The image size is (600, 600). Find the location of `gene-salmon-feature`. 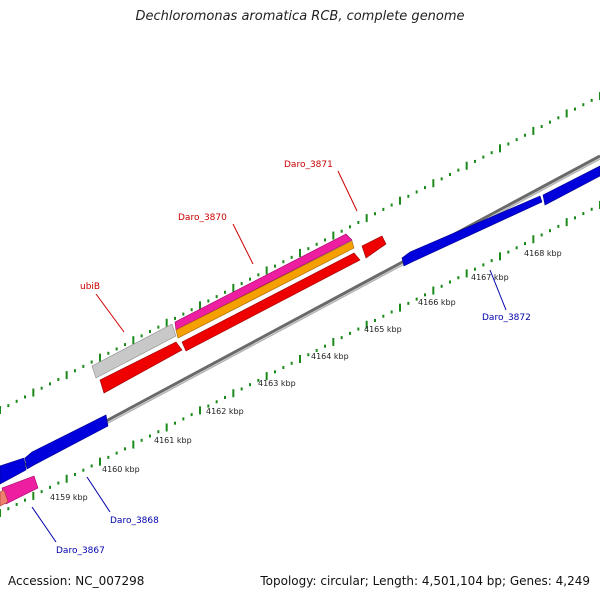

gene-salmon-feature is located at coordinates (4, 498).